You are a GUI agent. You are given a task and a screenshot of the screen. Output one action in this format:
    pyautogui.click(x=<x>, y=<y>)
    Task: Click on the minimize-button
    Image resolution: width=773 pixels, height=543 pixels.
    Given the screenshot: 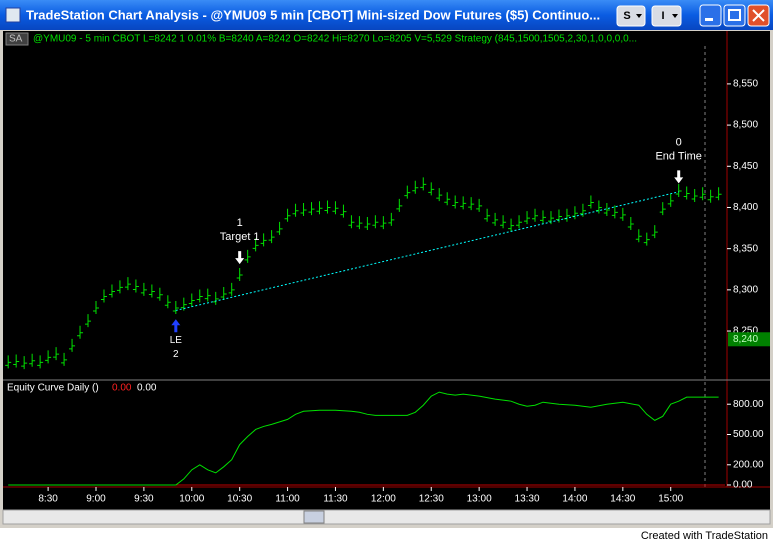 What is the action you would take?
    pyautogui.click(x=710, y=15)
    